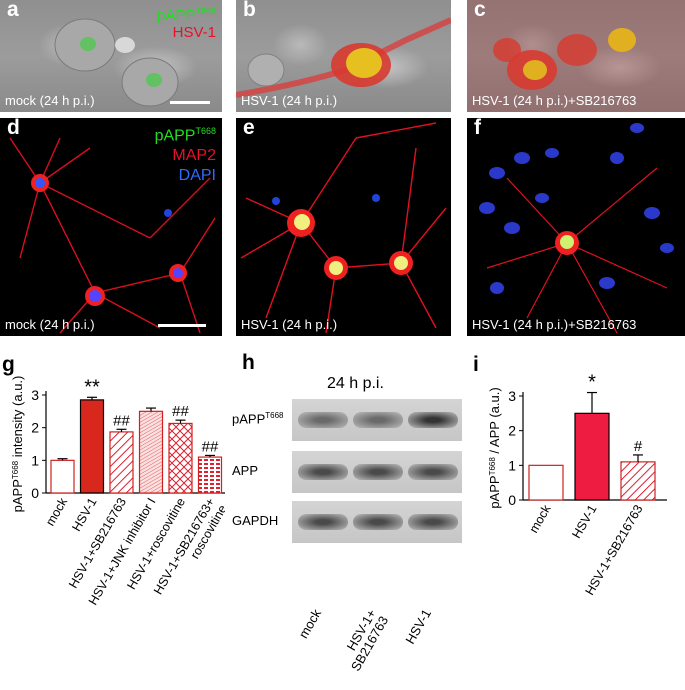 This screenshot has width=685, height=690. What do you see at coordinates (17, 418) in the screenshot?
I see `y-label-tail: intensity (a.u.)` at bounding box center [17, 418].